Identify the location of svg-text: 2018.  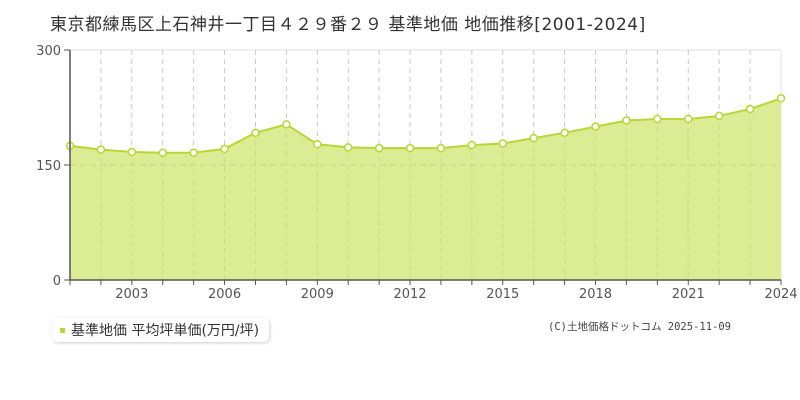
(595, 294).